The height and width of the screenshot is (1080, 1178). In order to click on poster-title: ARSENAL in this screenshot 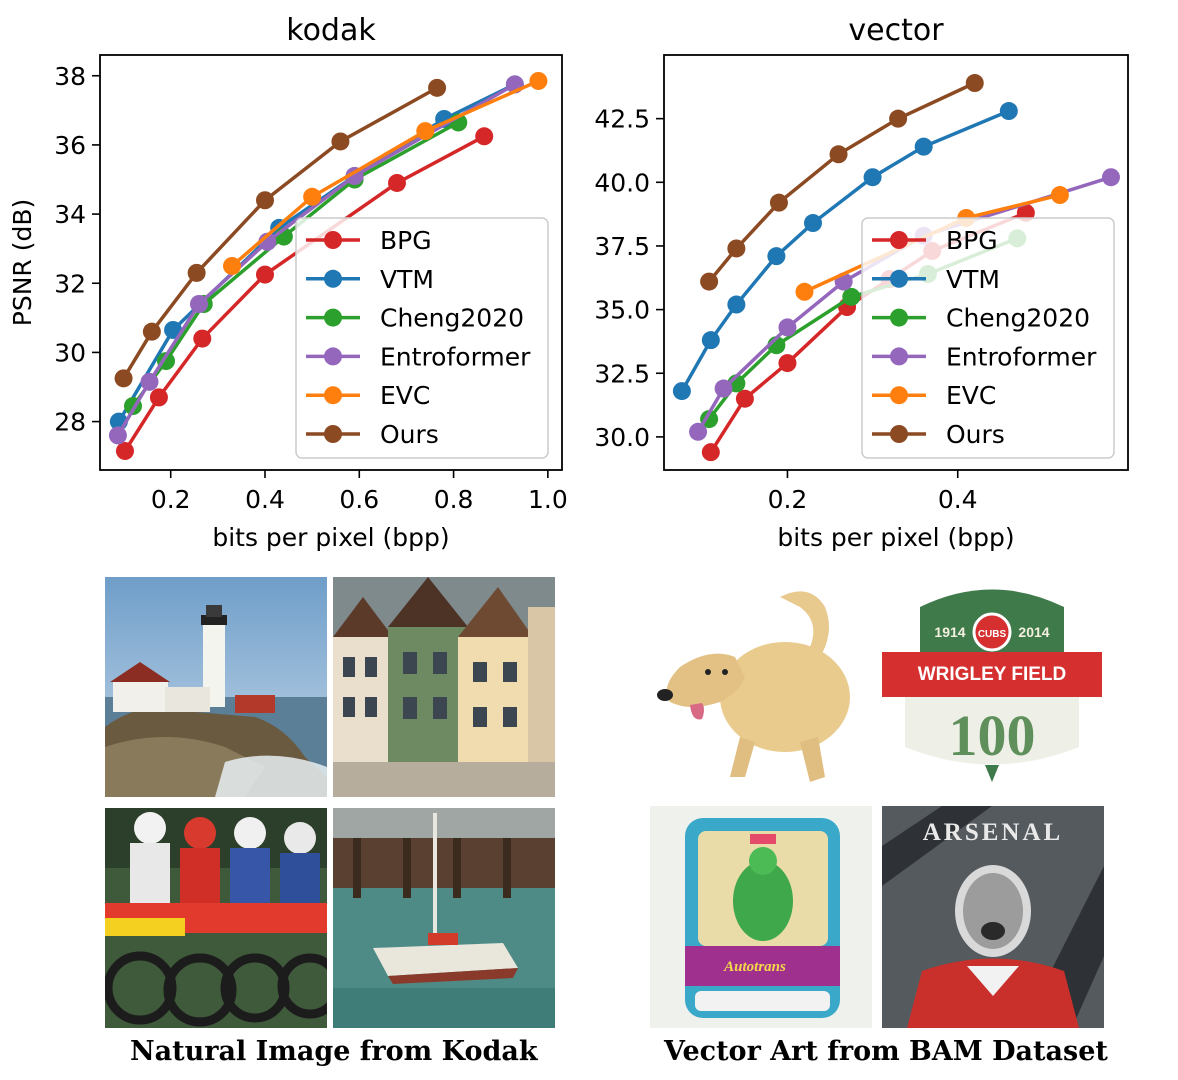, I will do `click(993, 832)`.